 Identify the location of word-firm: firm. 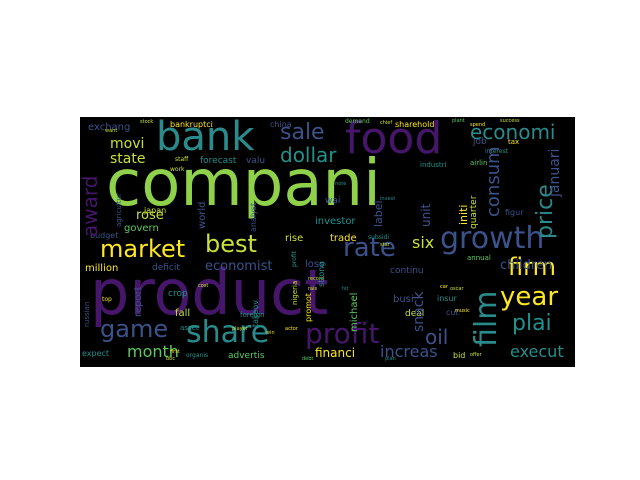
(532, 267).